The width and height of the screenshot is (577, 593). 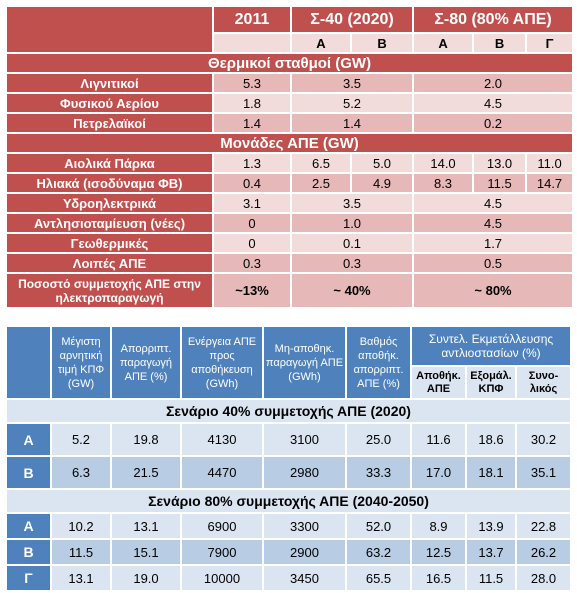 I want to click on row-label: Αντλησιοταμίευση (νέες), so click(x=109, y=223).